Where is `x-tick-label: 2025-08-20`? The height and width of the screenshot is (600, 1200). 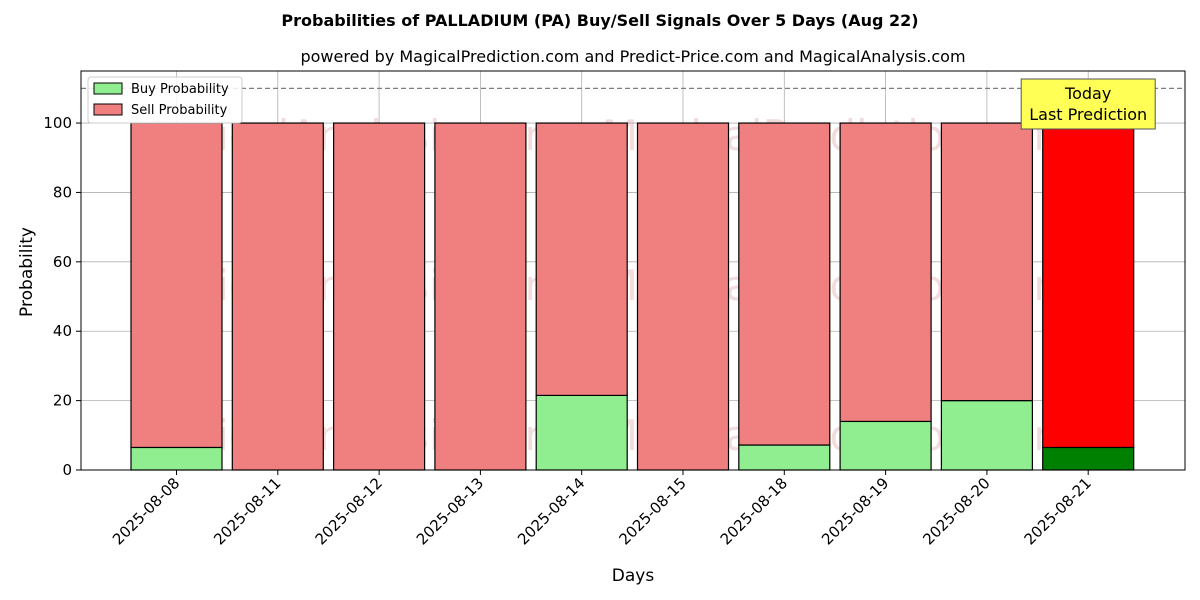
x-tick-label: 2025-08-20 is located at coordinates (956, 511).